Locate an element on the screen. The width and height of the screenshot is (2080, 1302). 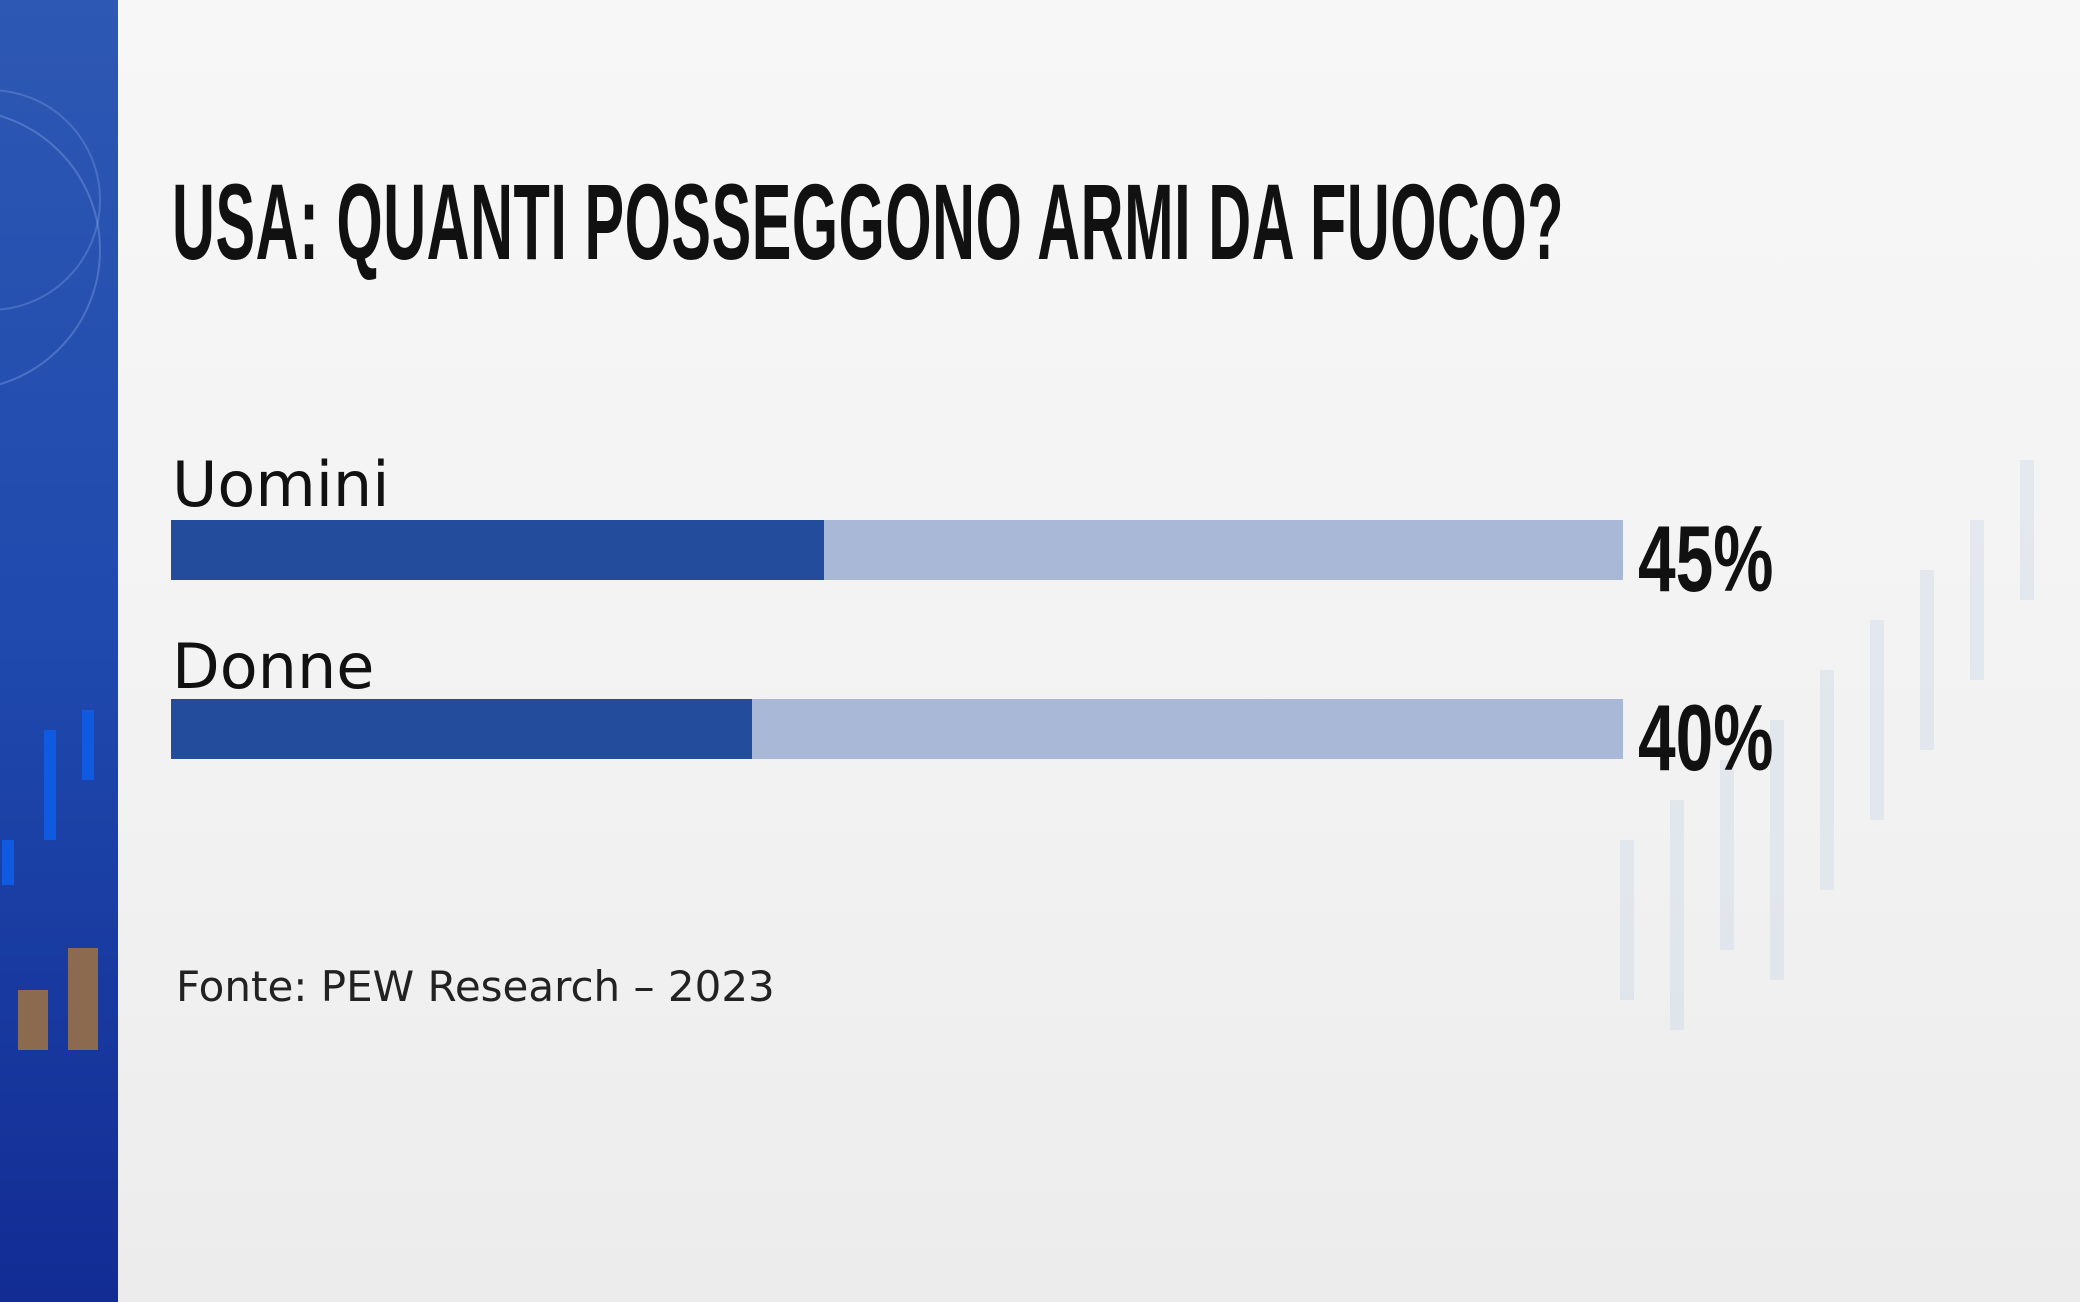
source-note: Fonte: PEW Research – 2023 is located at coordinates (475, 986).